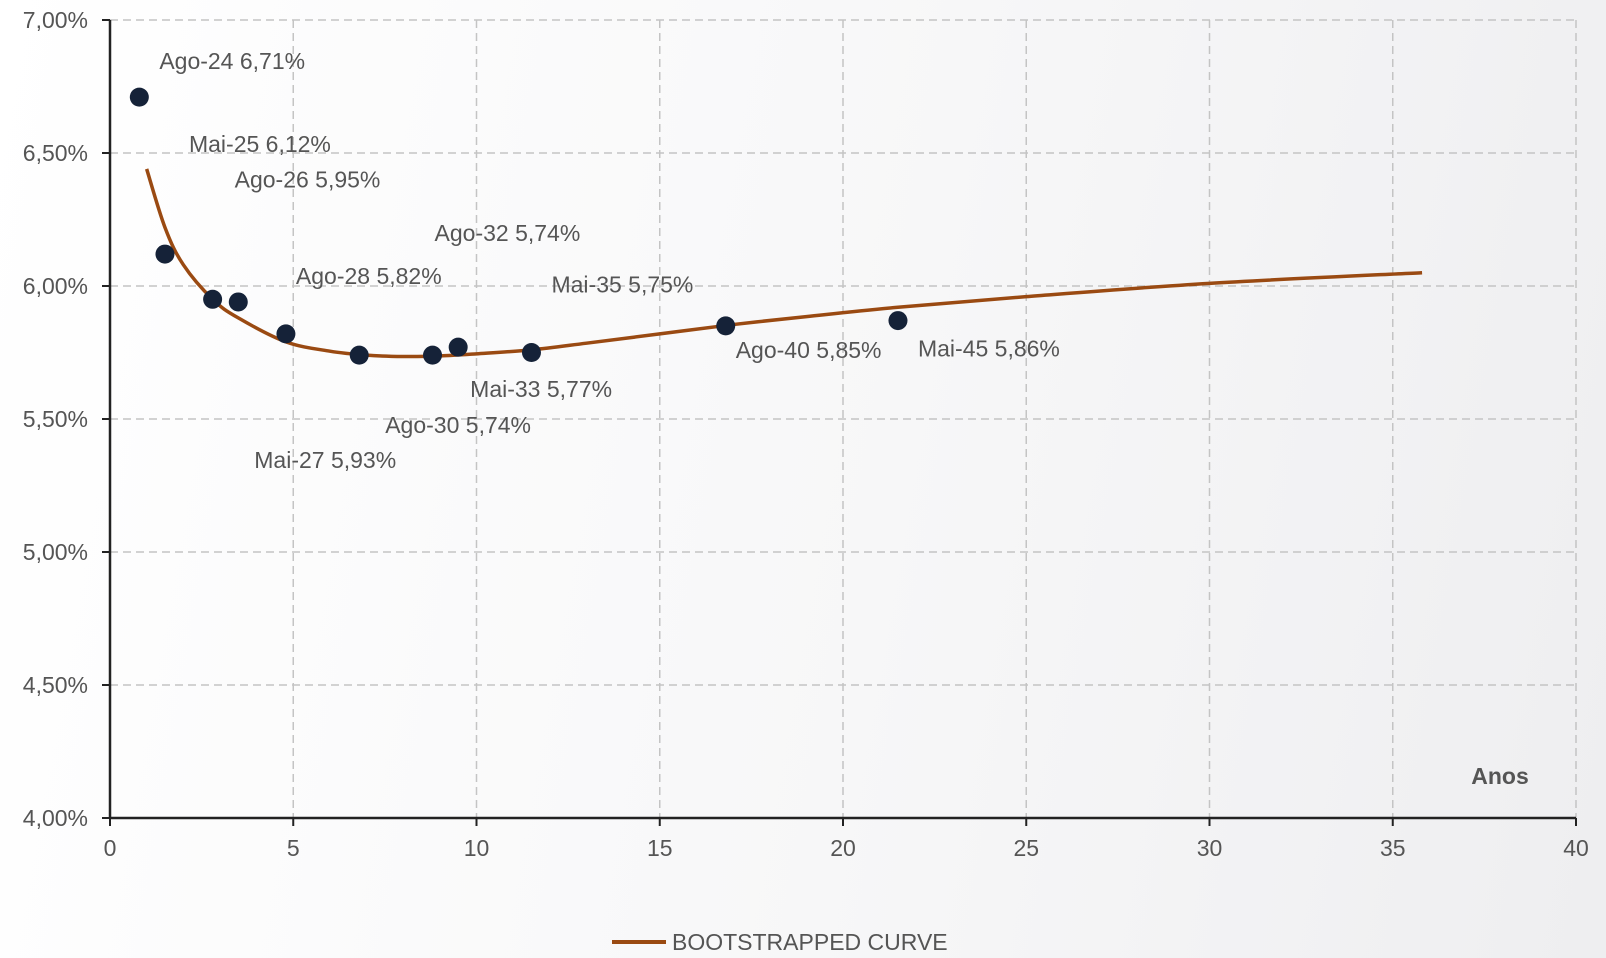 The height and width of the screenshot is (958, 1606). Describe the element at coordinates (55, 552) in the screenshot. I see `y-tick-label: 5,00%` at that location.